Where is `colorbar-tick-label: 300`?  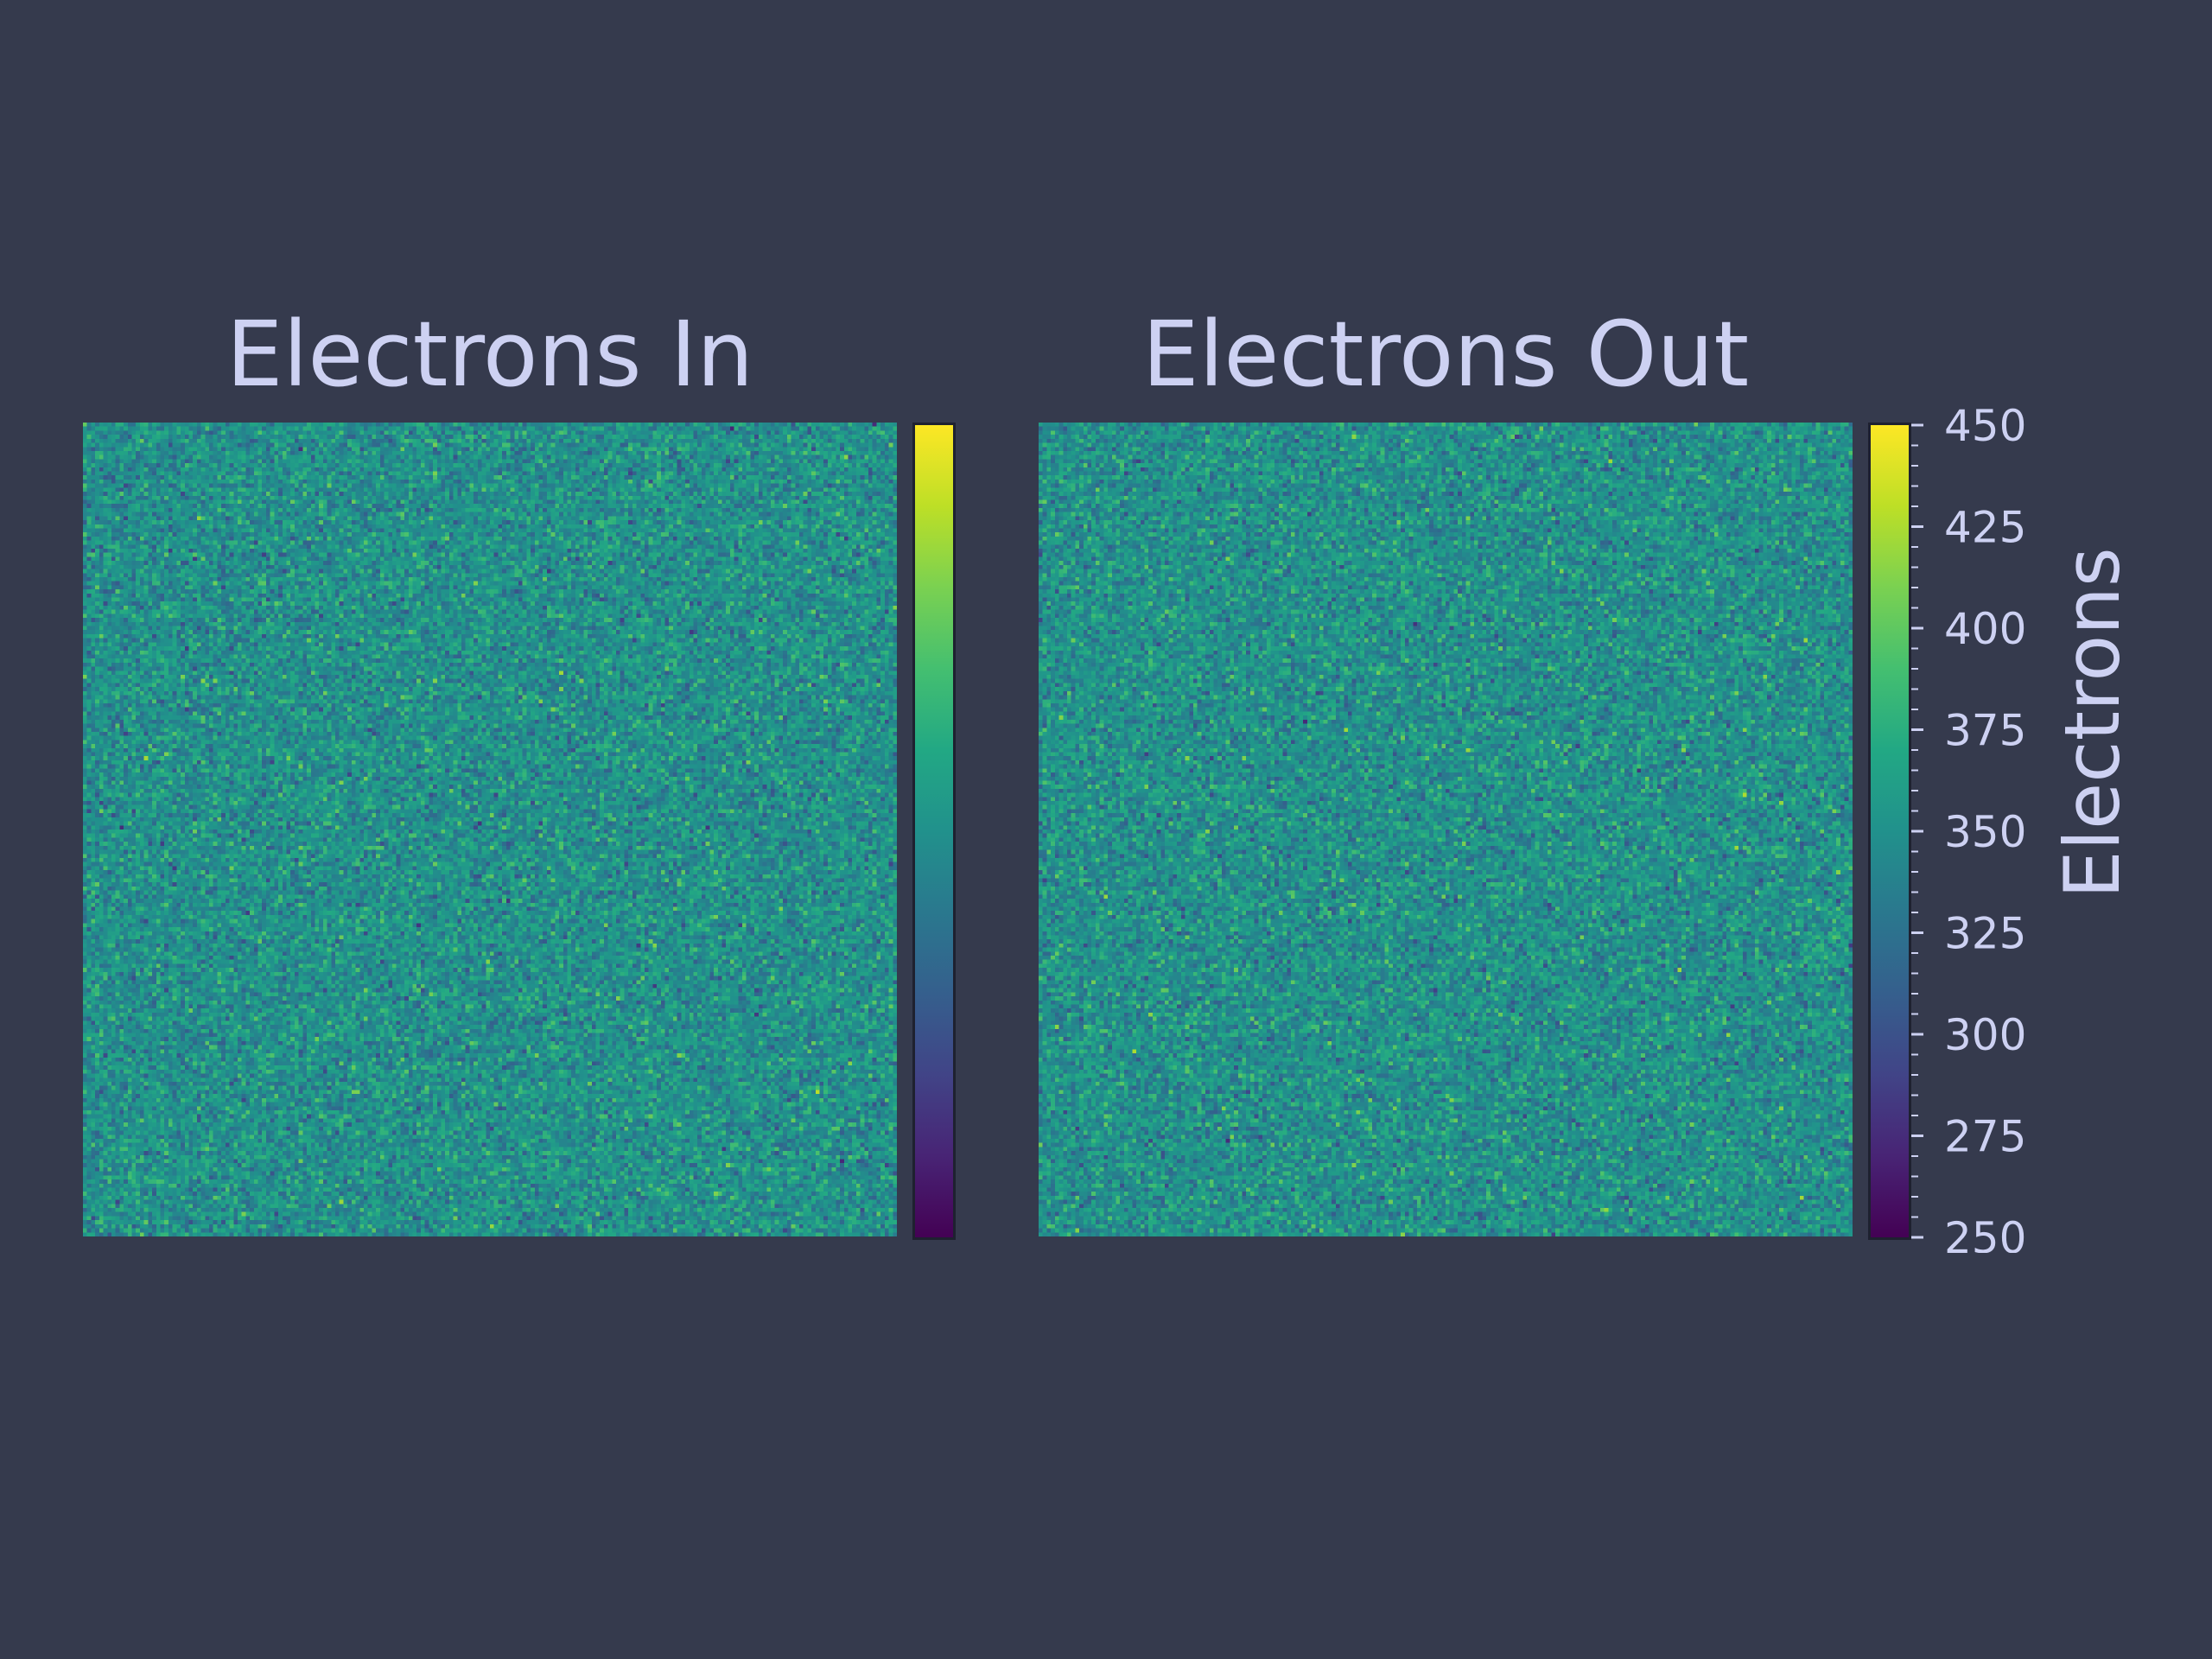 colorbar-tick-label: 300 is located at coordinates (1985, 1035).